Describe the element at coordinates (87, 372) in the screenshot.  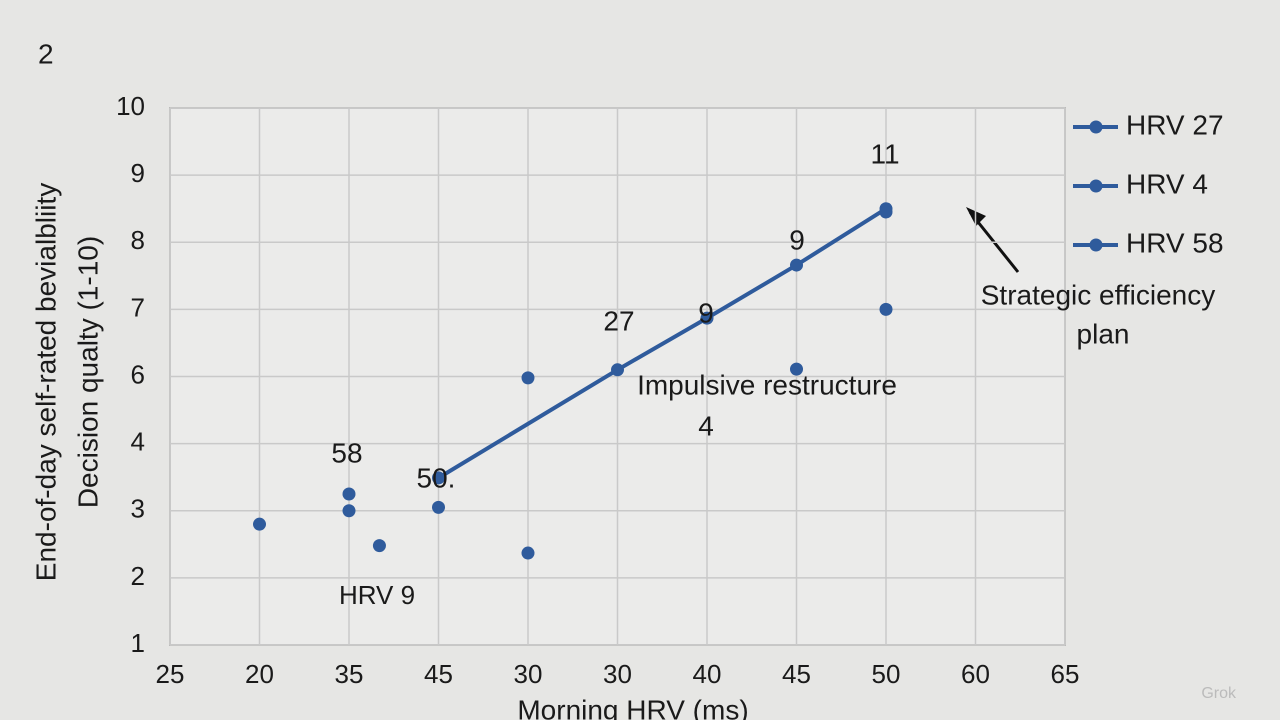
I see `y-axis-label: Decision qualty (1-10)` at that location.